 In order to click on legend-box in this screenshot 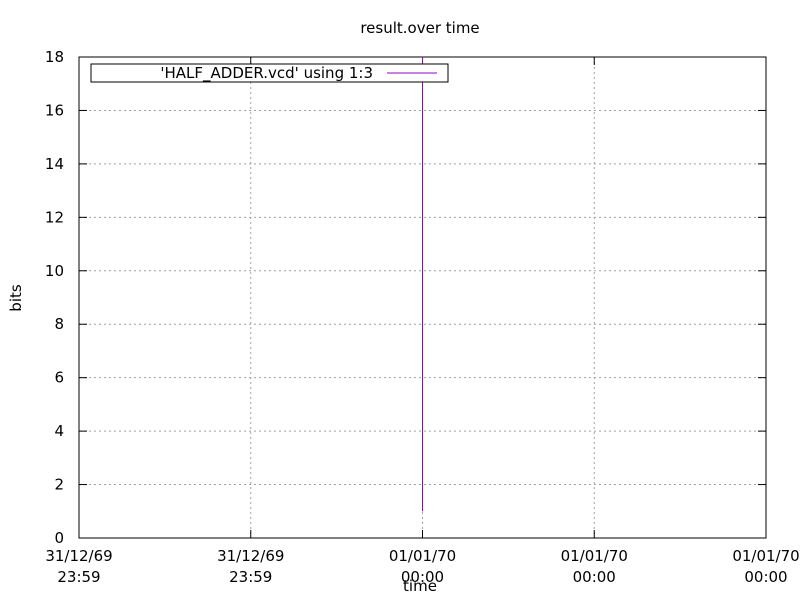, I will do `click(269, 73)`.